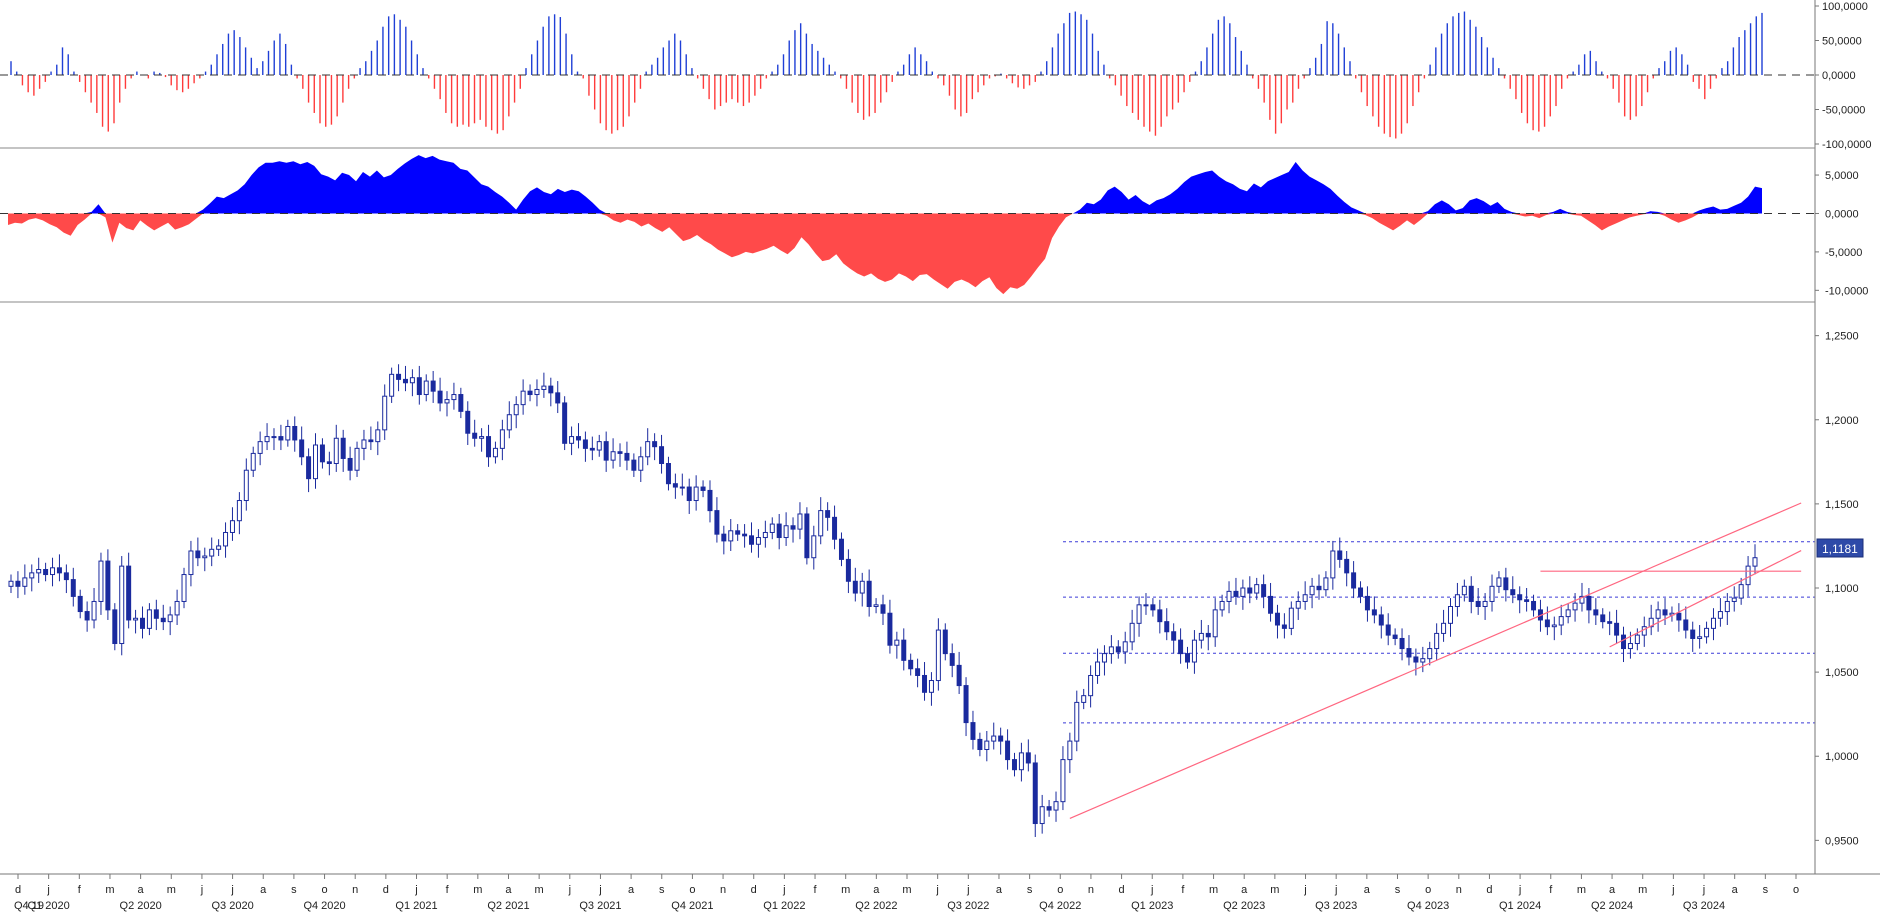  I want to click on y-tick-label: 1,1000, so click(1842, 589).